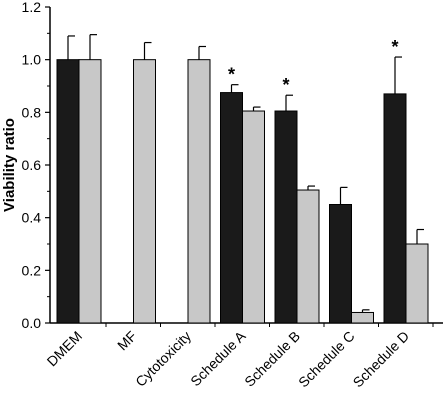 This screenshot has width=443, height=410. What do you see at coordinates (65, 349) in the screenshot?
I see `category-label: DMEM` at bounding box center [65, 349].